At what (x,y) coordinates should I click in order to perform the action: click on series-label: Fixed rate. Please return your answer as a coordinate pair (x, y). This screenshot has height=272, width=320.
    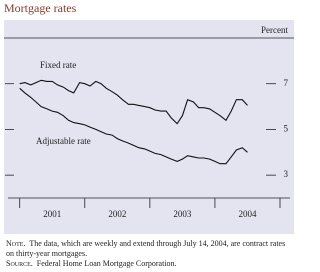
    Looking at the image, I should click on (58, 65).